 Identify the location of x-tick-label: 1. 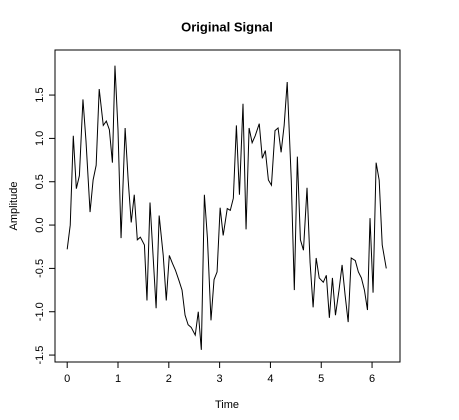
(118, 379).